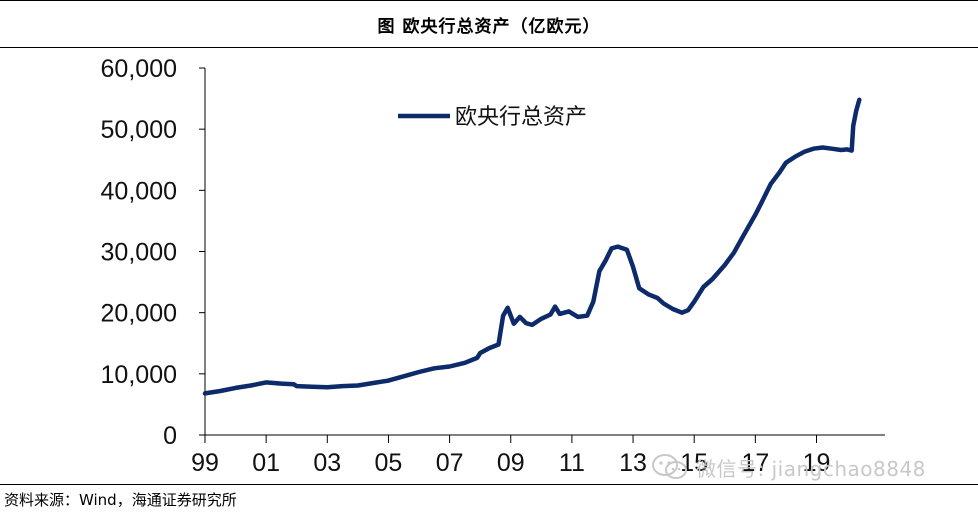 The height and width of the screenshot is (521, 978). What do you see at coordinates (139, 69) in the screenshot?
I see `y-tick-label: 60,000` at bounding box center [139, 69].